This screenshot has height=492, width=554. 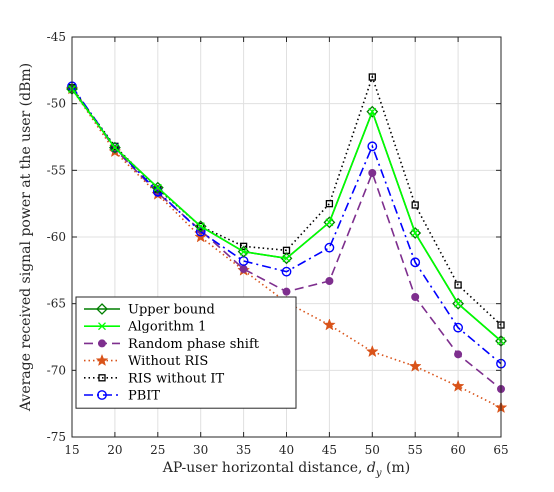 I want to click on x-tick-label: 50, so click(x=372, y=450).